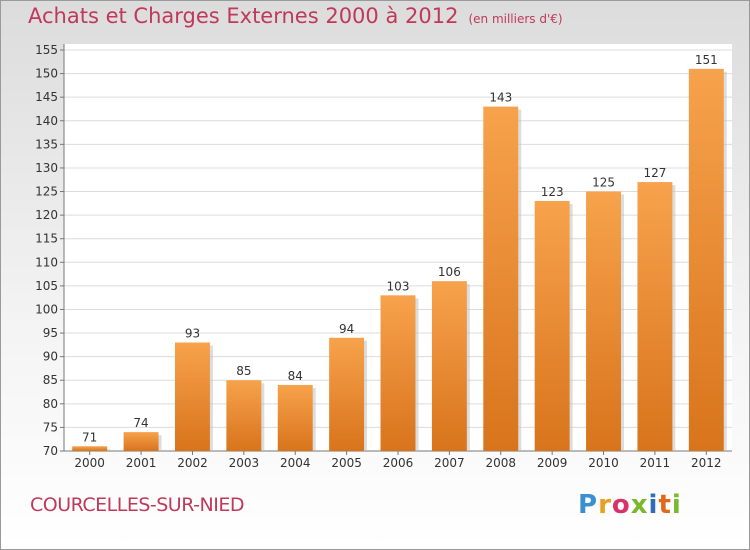 The image size is (750, 550). I want to click on x-tick-label: 2004, so click(295, 463).